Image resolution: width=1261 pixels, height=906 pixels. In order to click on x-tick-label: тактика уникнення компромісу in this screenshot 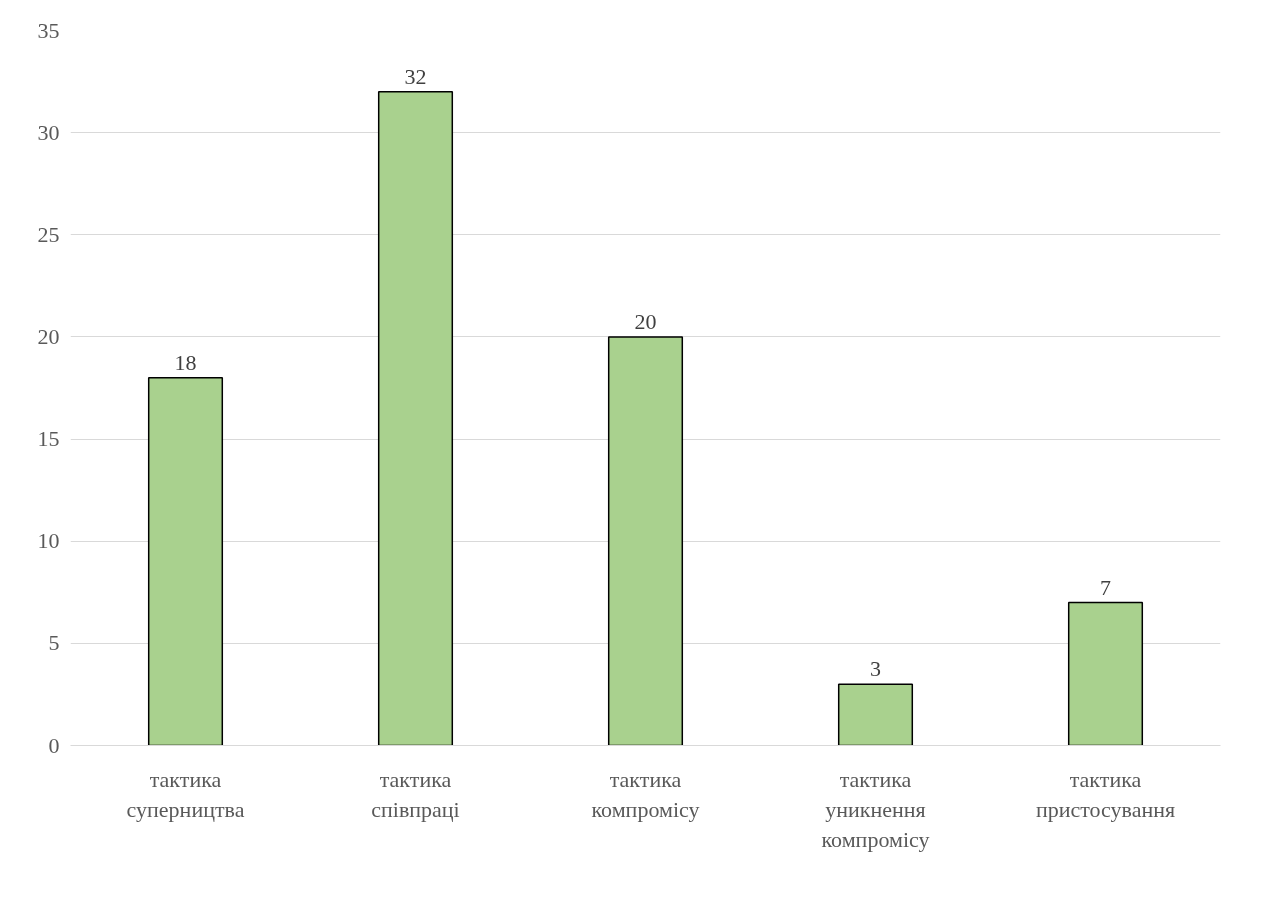, I will do `click(875, 809)`.